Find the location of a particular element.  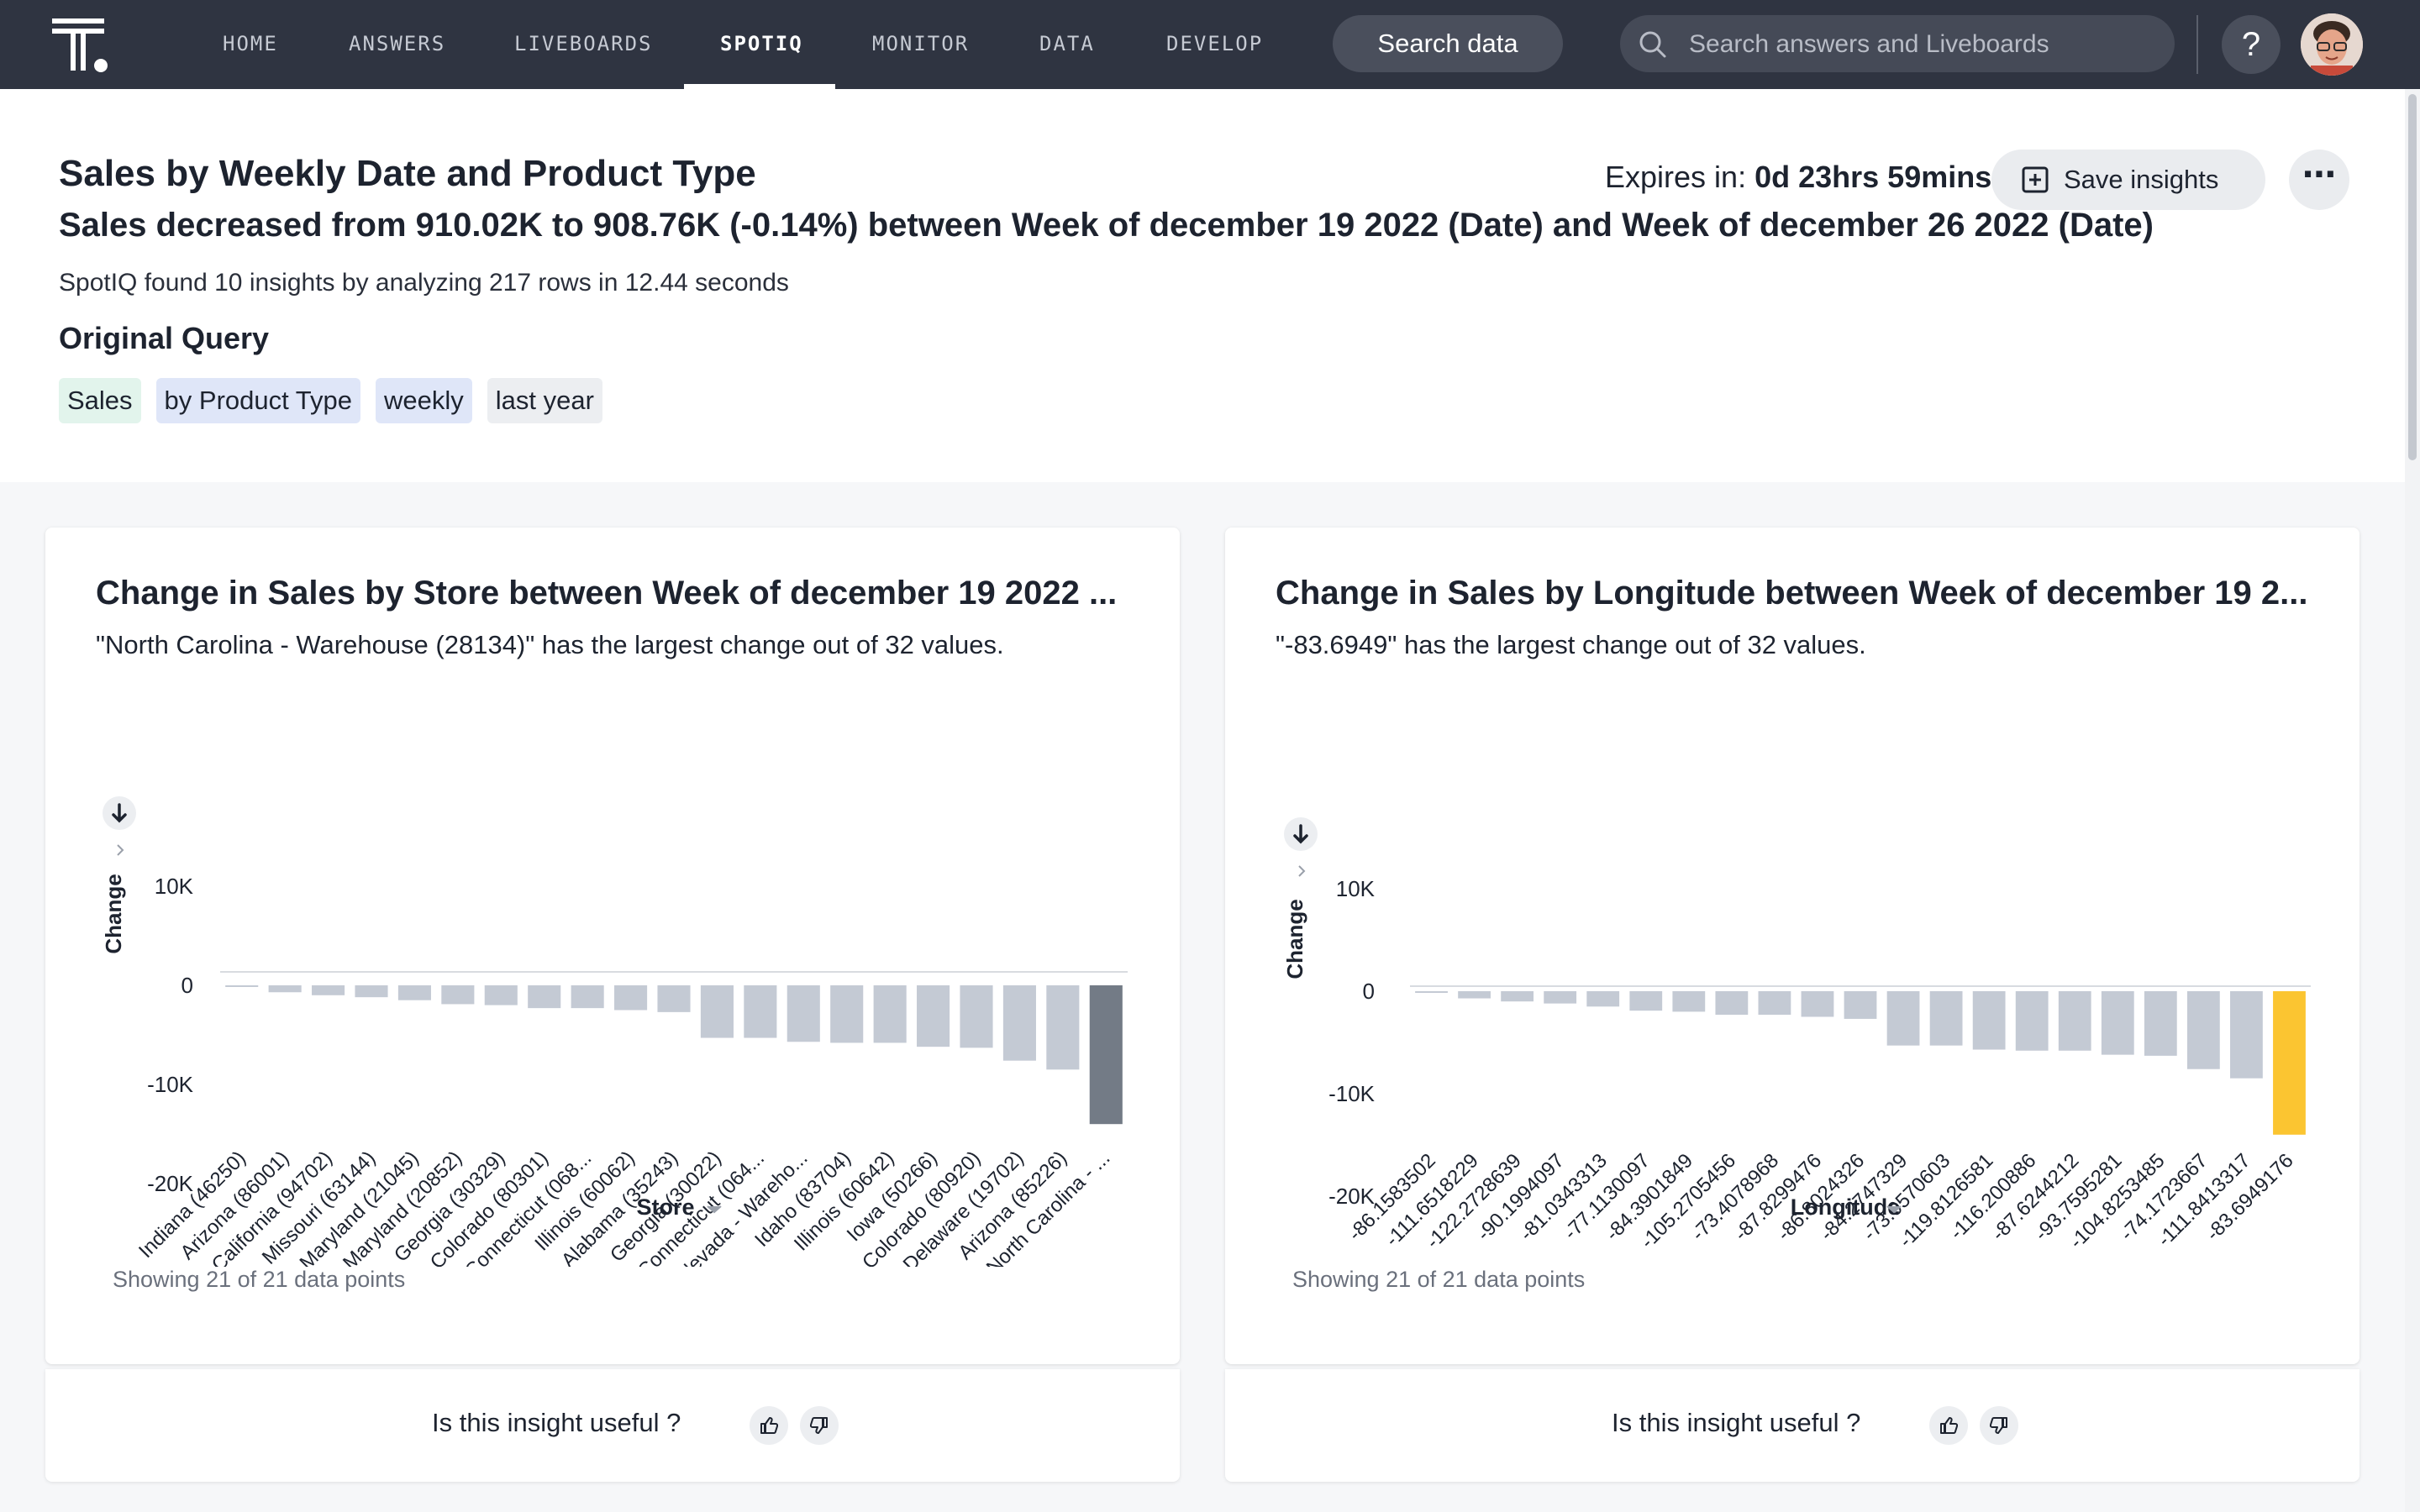

global-search-box is located at coordinates (1898, 44).